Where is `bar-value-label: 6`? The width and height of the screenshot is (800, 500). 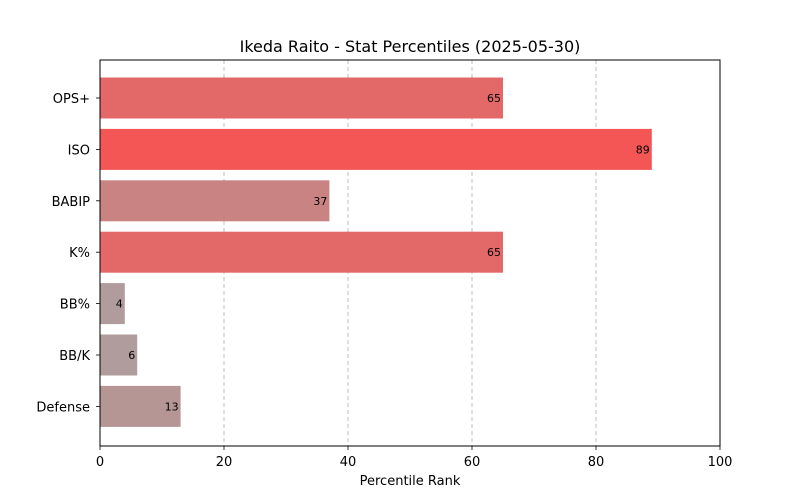 bar-value-label: 6 is located at coordinates (131, 355).